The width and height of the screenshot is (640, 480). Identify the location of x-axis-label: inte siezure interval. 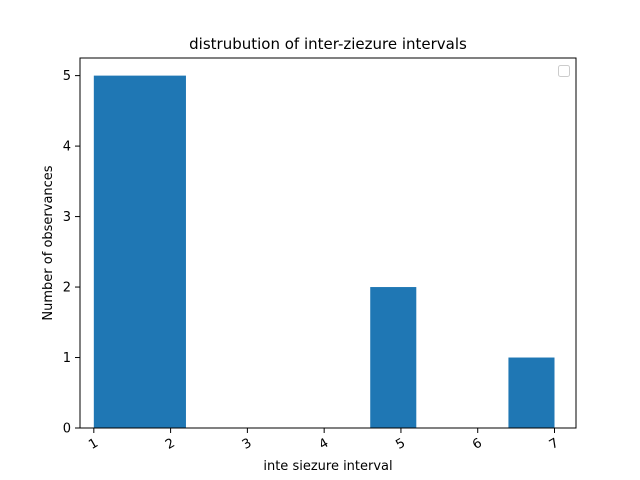
(327, 466).